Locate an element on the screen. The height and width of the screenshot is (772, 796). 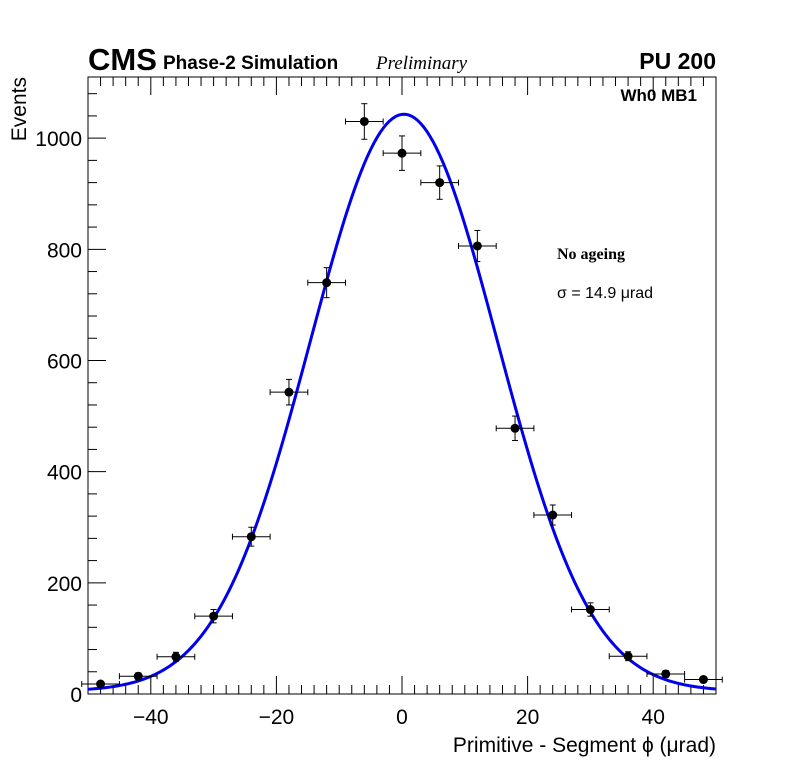
y-tick-label: 400 is located at coordinates (64, 473).